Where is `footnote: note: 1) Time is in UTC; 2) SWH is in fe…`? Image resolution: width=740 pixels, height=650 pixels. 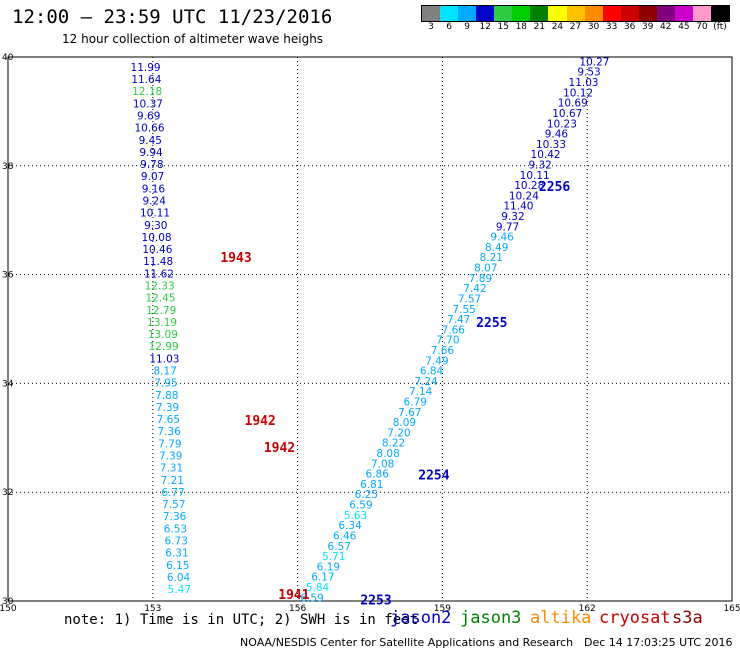 footnote: note: 1) Time is in UTC; 2) SWH is in fe… is located at coordinates (241, 620).